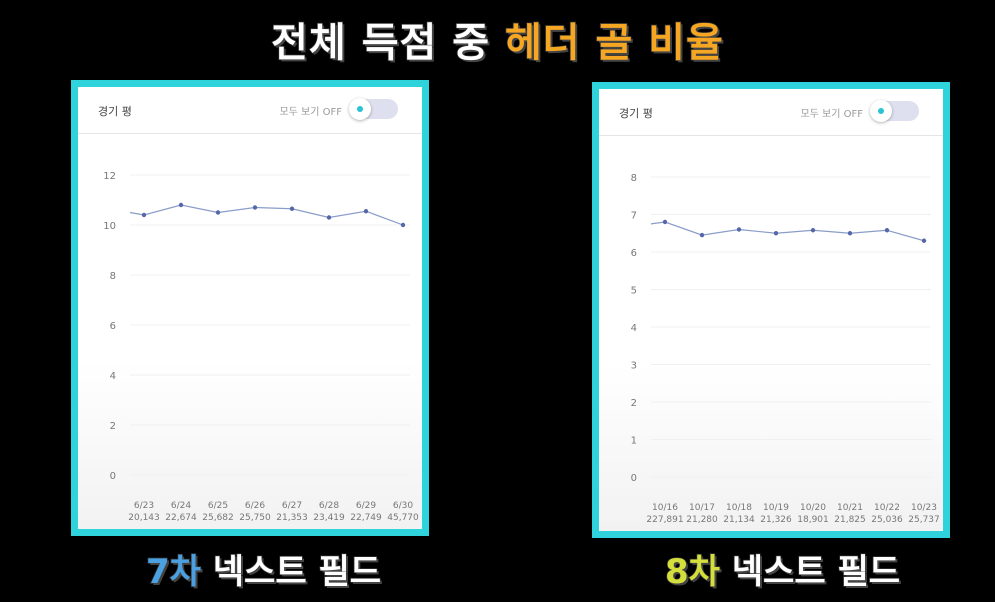  Describe the element at coordinates (776, 508) in the screenshot. I see `x-tick-label: 10/19` at that location.